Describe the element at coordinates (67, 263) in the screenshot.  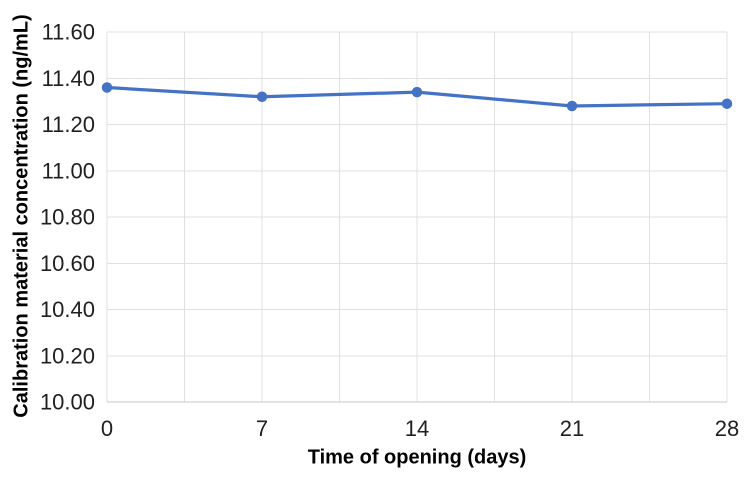
I see `y-tick-label: 10.60` at that location.